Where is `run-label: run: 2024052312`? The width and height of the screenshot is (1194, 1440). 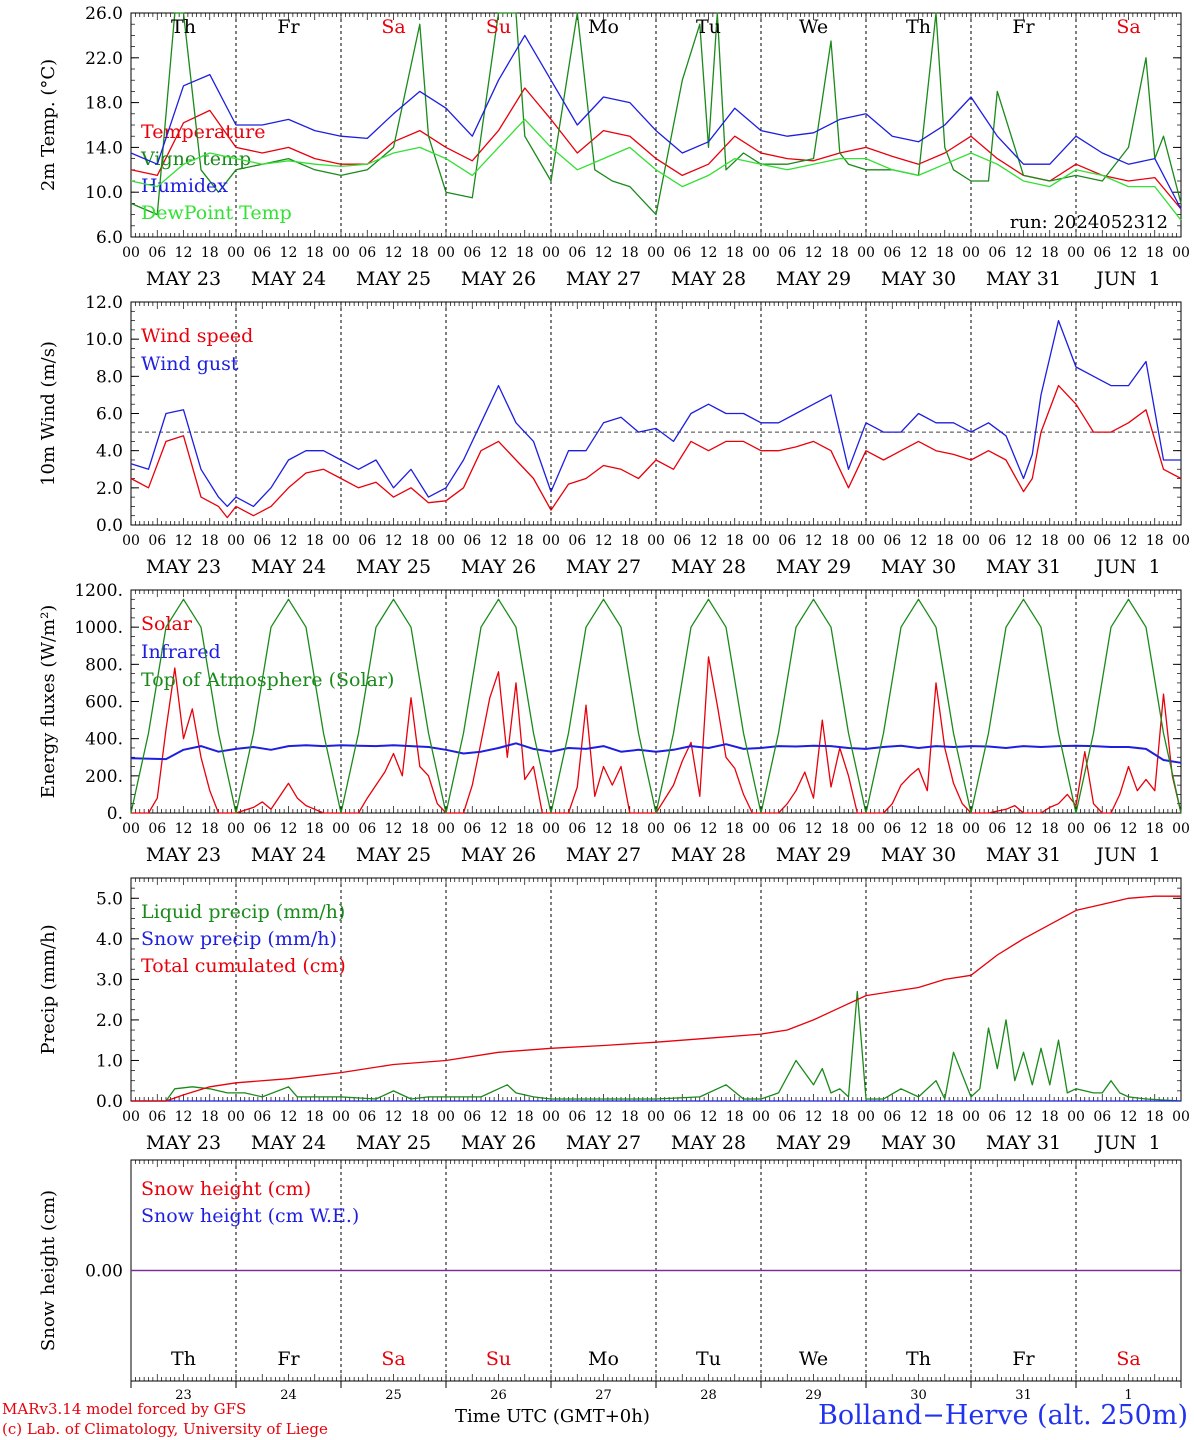 run-label: run: 2024052312 is located at coordinates (1089, 222).